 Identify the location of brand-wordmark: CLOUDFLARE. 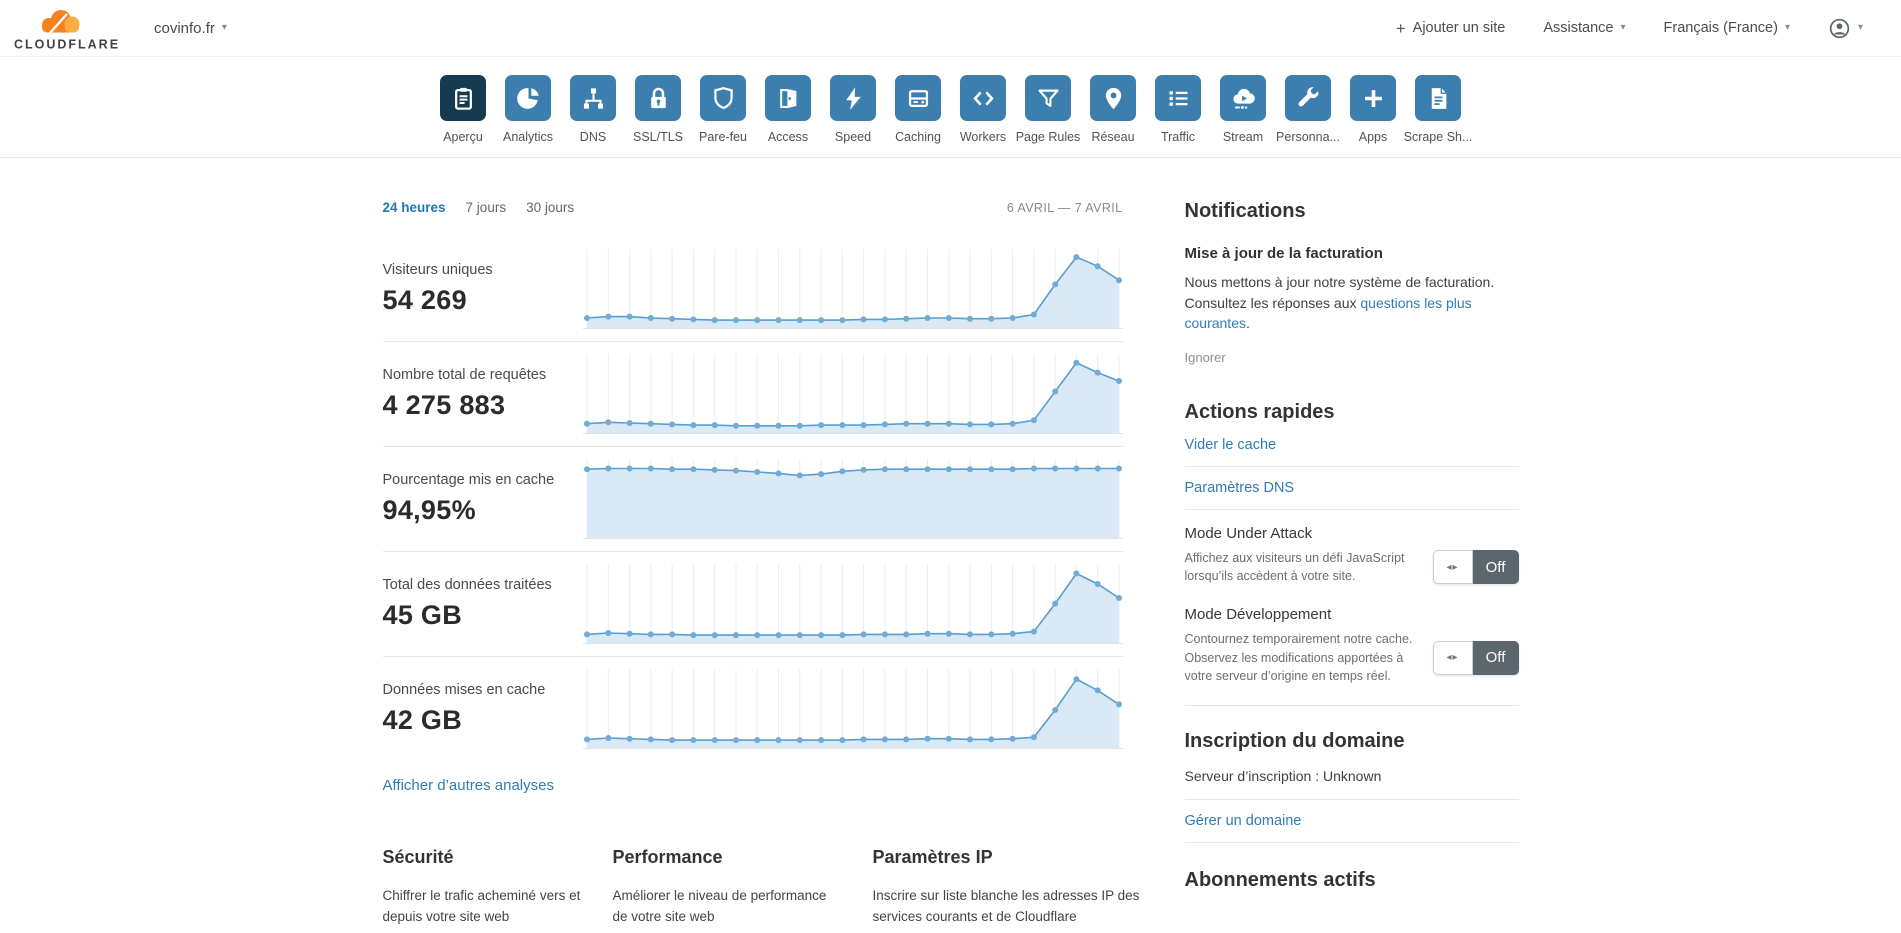
(67, 45).